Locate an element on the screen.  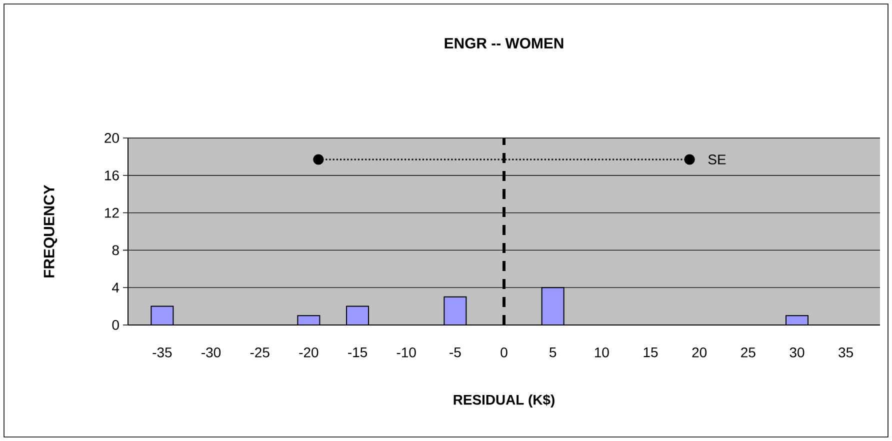
y-tick-label: 4 is located at coordinates (116, 287).